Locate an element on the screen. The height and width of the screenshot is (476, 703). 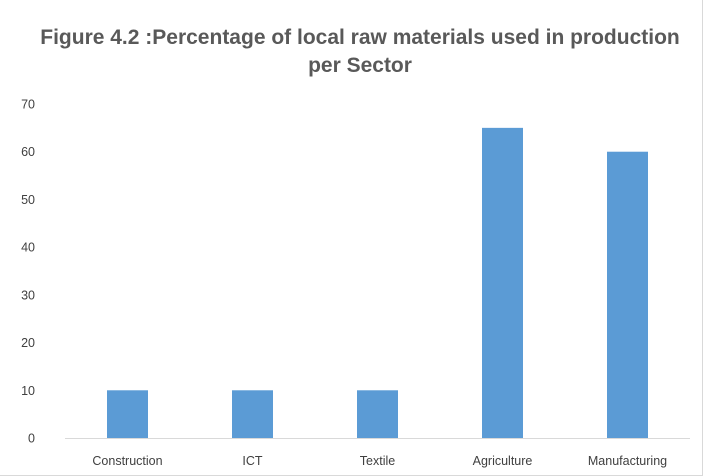
y-tick-label: 40 is located at coordinates (28, 248).